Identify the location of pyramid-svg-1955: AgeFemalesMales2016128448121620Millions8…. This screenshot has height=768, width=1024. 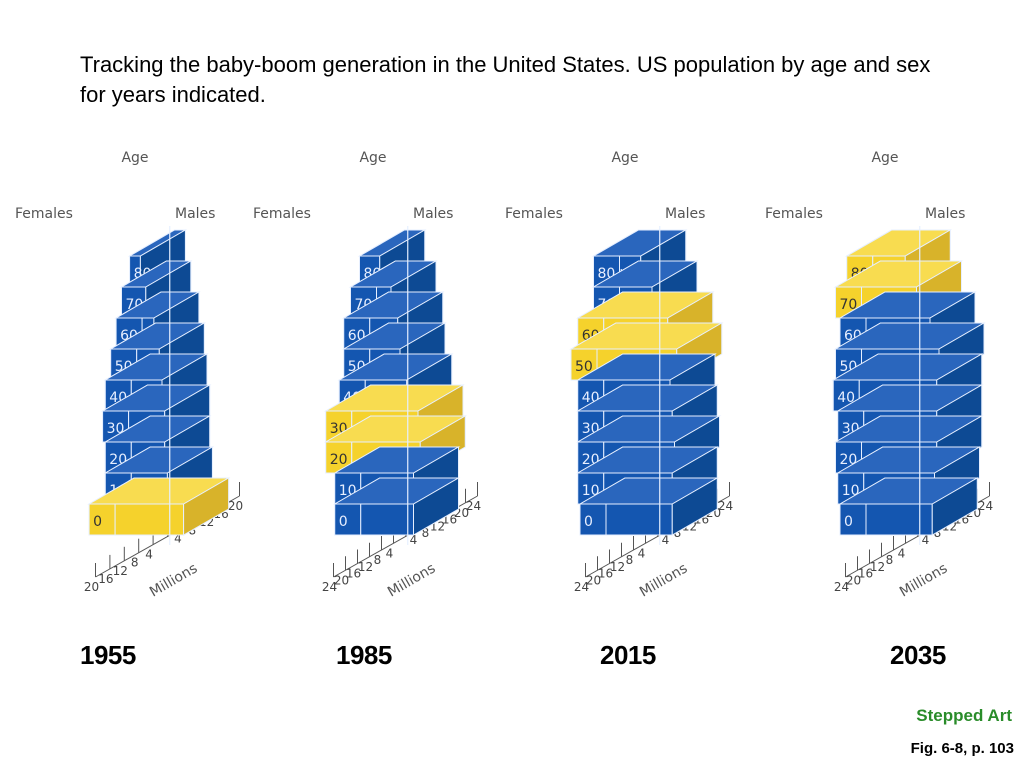
(129, 375).